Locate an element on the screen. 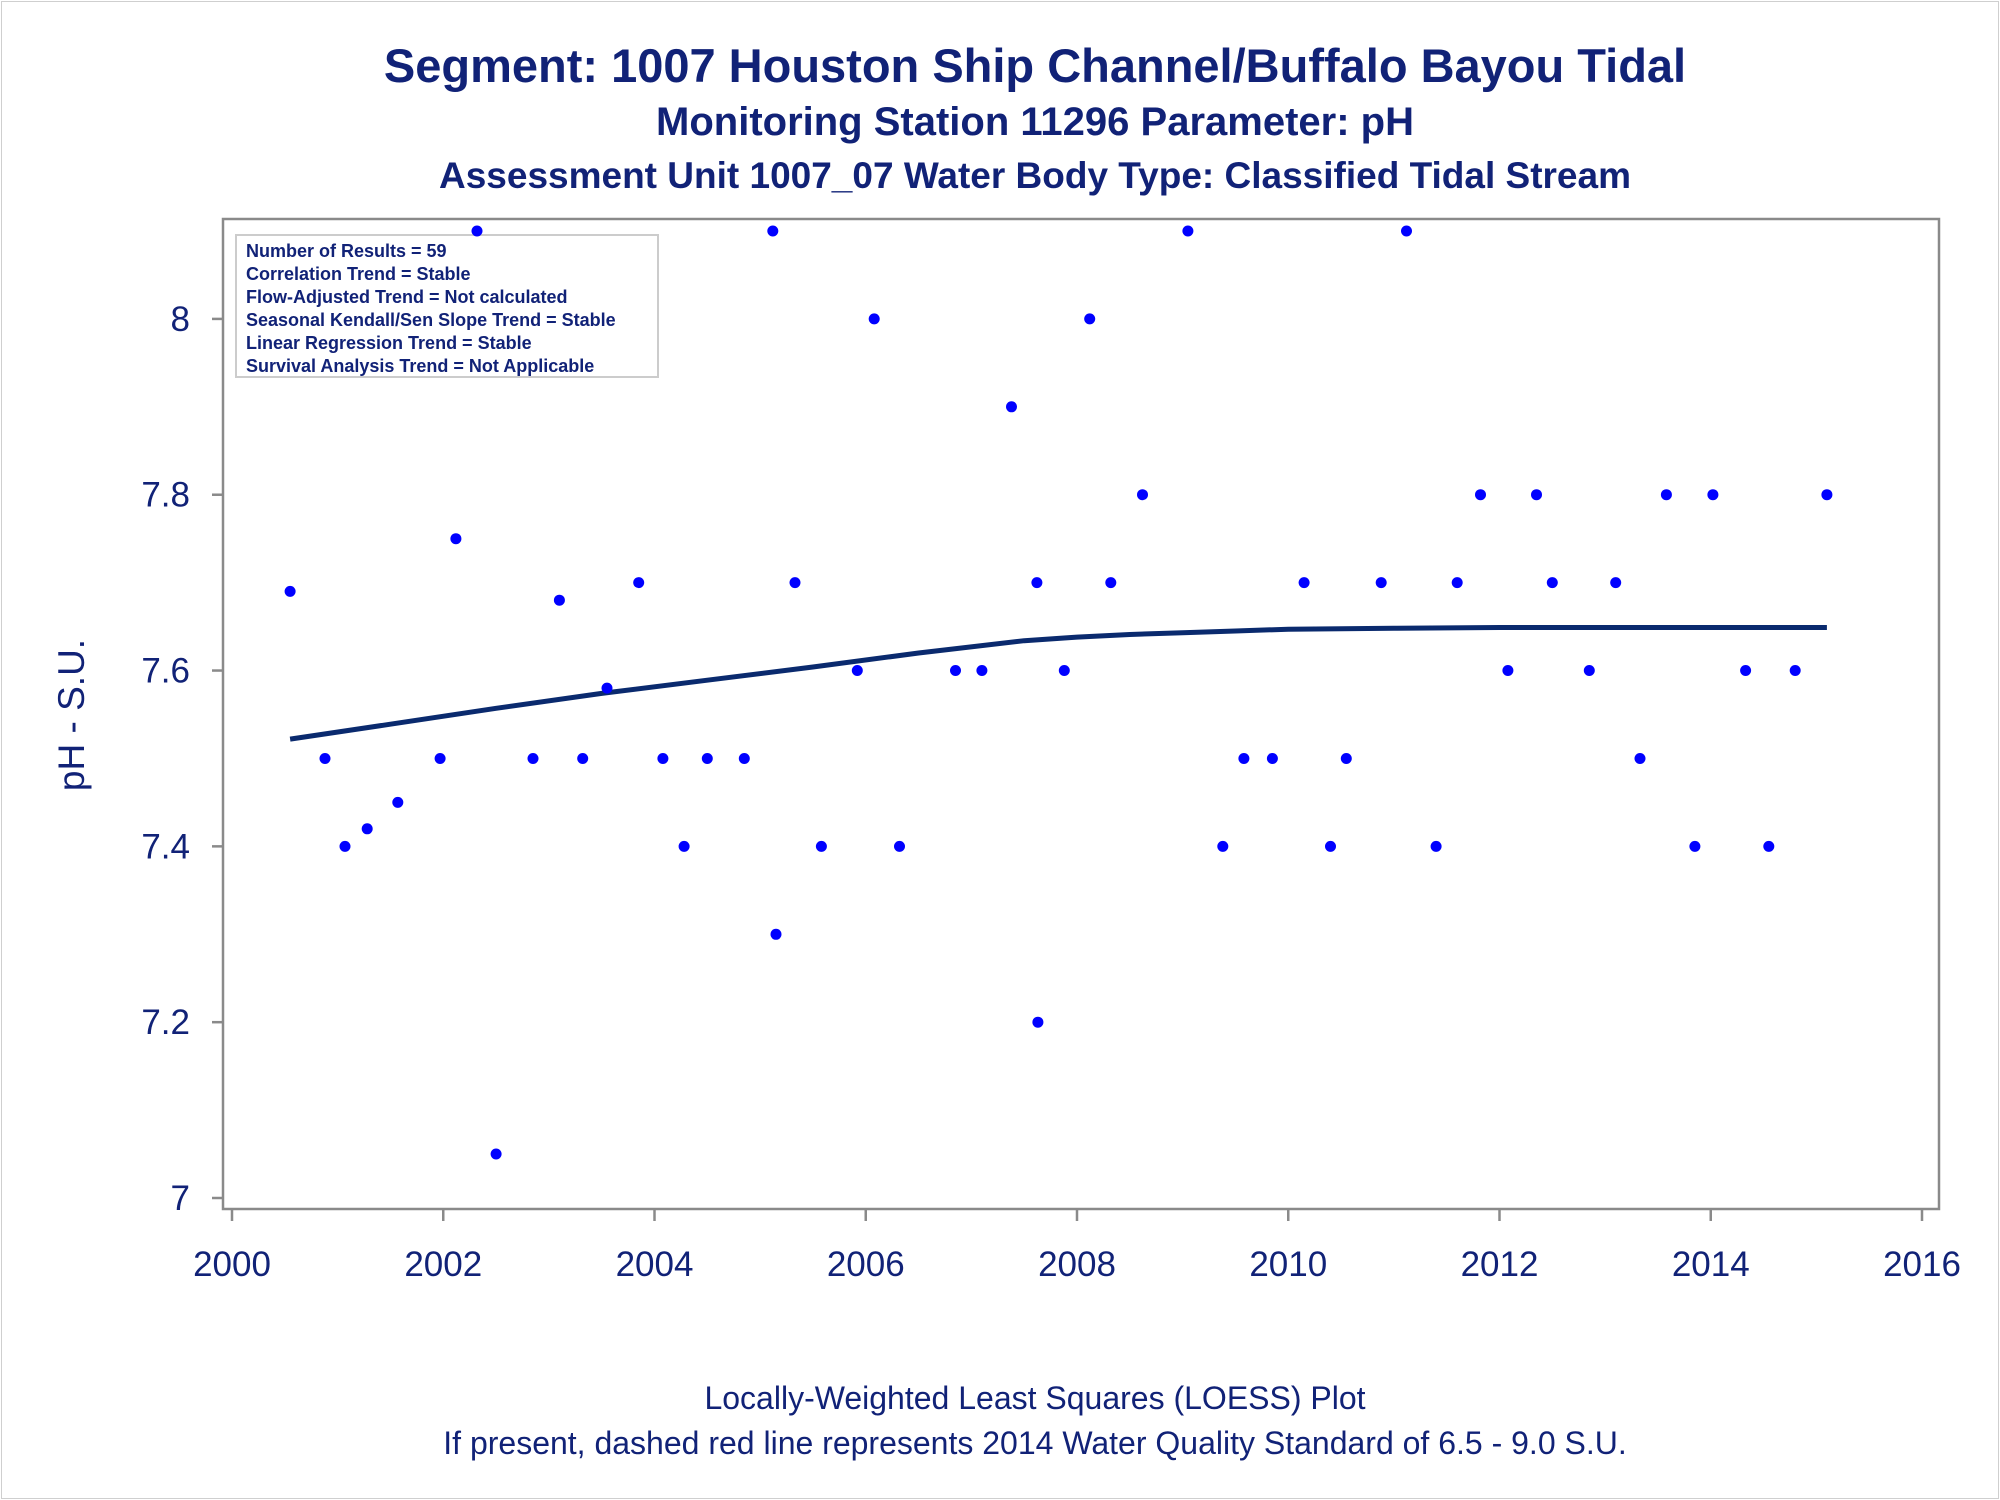 The height and width of the screenshot is (1500, 2000). x-tick-label: 2016 is located at coordinates (1922, 1264).